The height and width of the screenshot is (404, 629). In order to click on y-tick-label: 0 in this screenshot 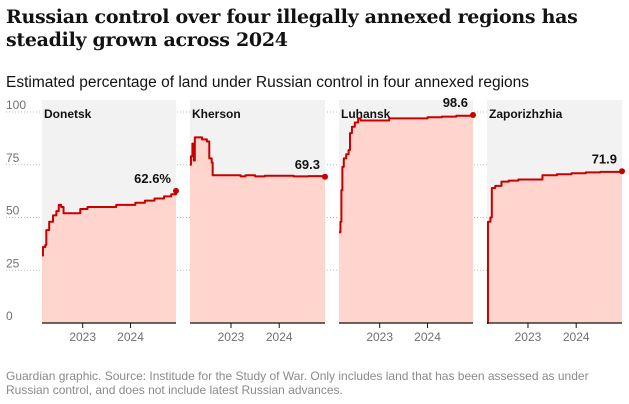, I will do `click(9, 316)`.